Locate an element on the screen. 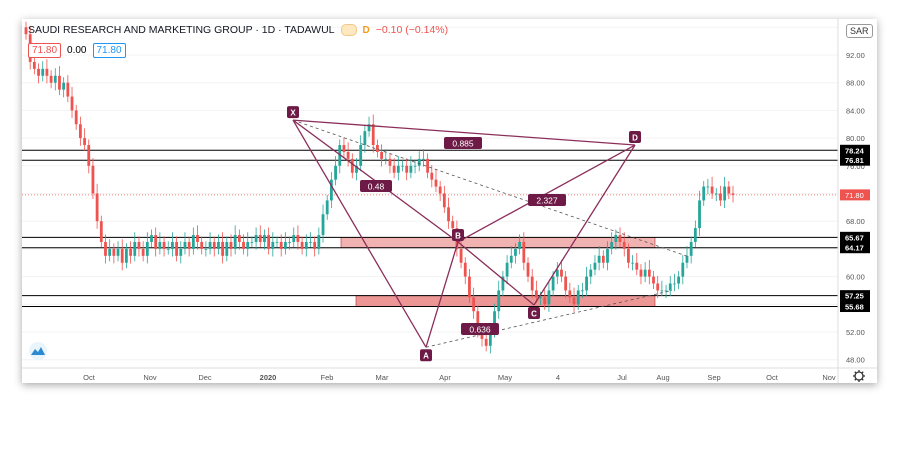  ratio-label: 0.636 is located at coordinates (480, 330).